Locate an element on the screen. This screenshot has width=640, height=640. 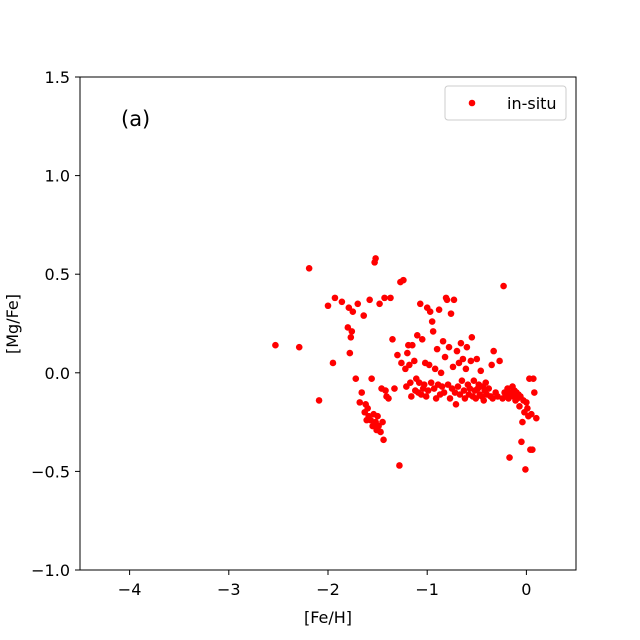
x-tick-label: −2 is located at coordinates (328, 589).